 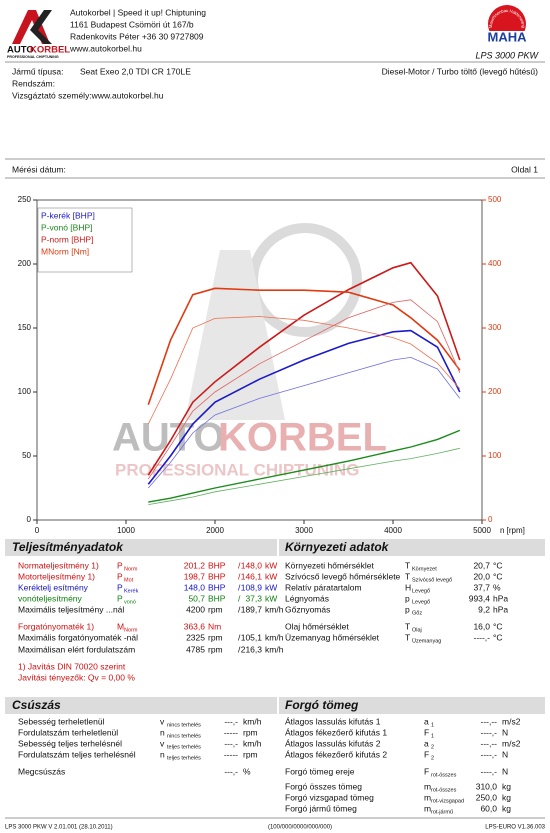 What do you see at coordinates (442, 812) in the screenshot?
I see `row-sub: rot-jármű` at bounding box center [442, 812].